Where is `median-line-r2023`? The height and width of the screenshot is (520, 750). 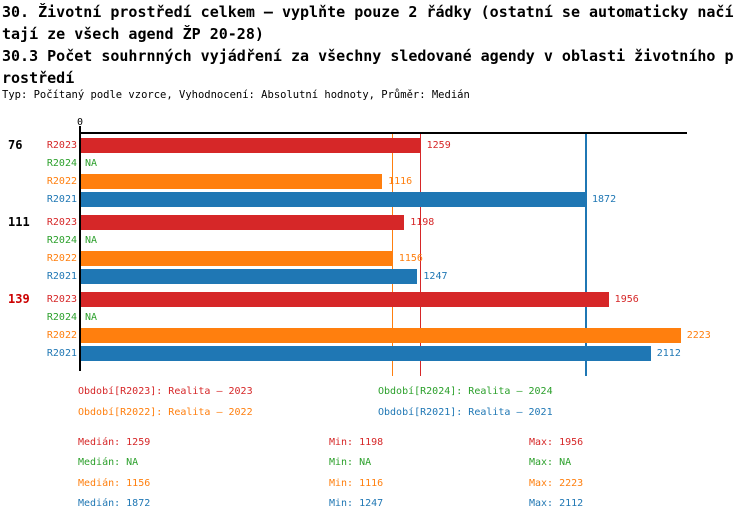 median-line-r2023 is located at coordinates (420, 254).